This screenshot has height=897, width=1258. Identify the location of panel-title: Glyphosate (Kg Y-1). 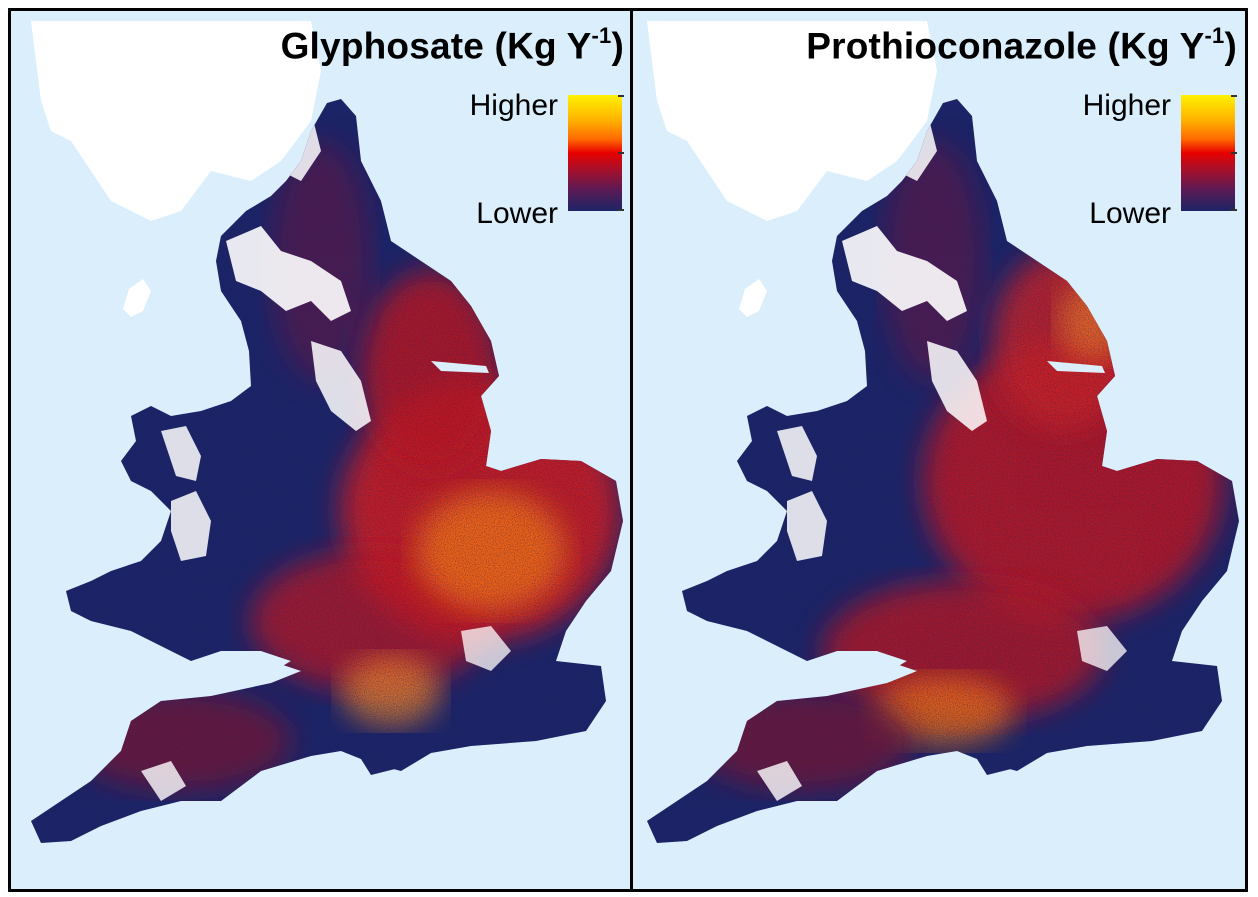
(452, 45).